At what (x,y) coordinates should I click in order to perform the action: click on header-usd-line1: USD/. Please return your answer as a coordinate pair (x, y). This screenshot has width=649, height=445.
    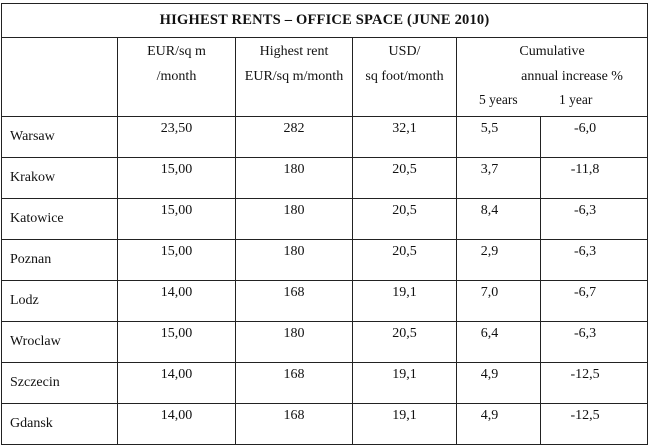
    Looking at the image, I should click on (404, 51).